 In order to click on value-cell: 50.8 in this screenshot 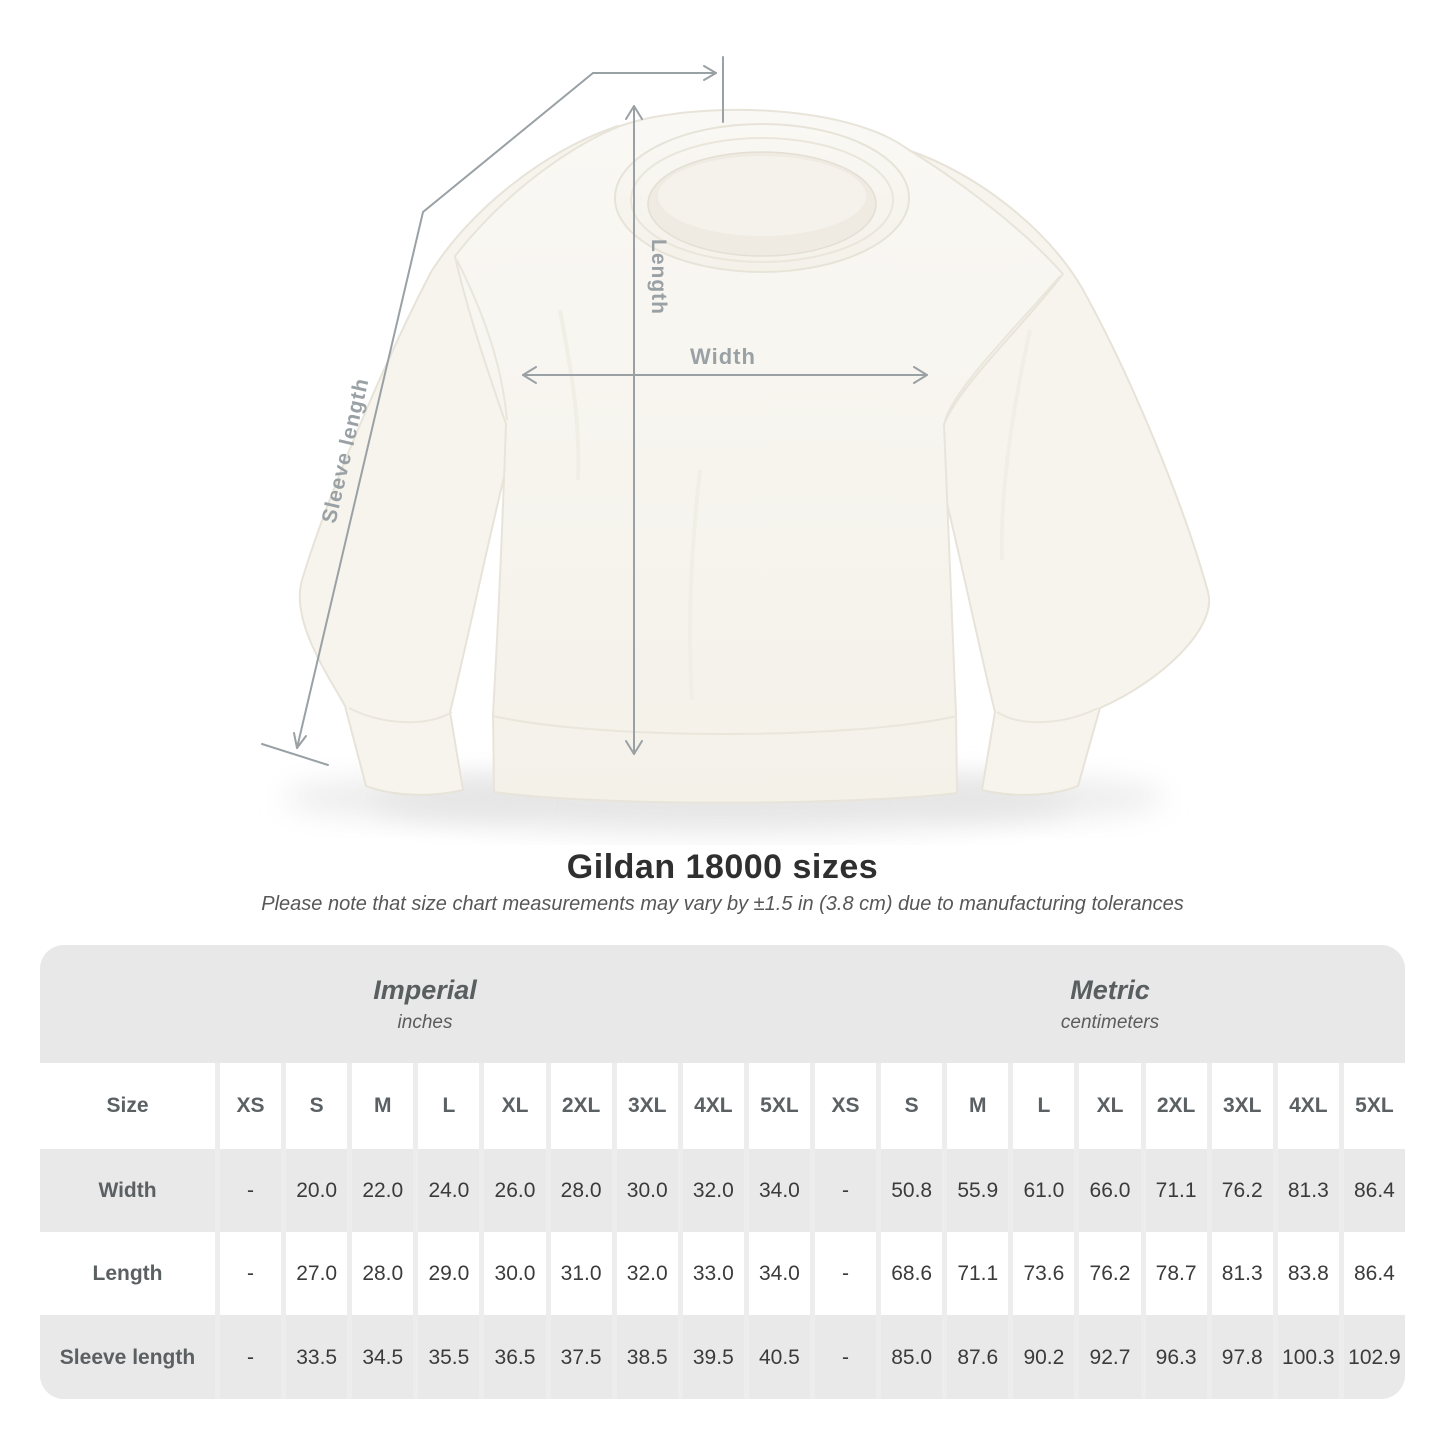, I will do `click(912, 1190)`.